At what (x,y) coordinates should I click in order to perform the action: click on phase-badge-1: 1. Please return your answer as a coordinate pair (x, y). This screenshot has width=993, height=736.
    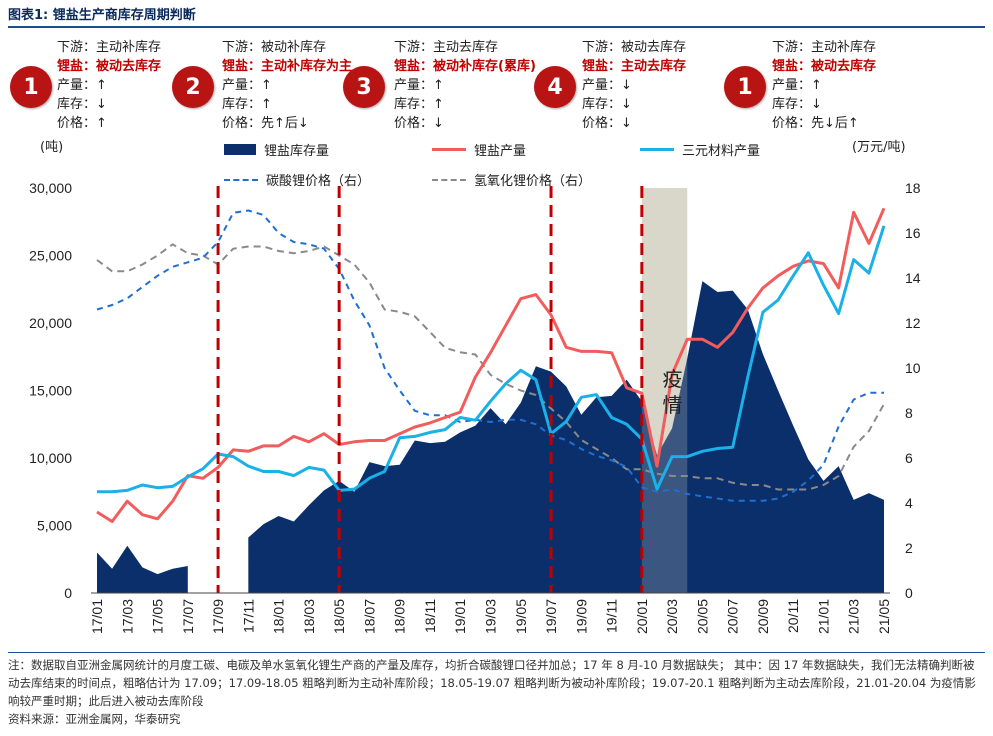
    Looking at the image, I should click on (31, 87).